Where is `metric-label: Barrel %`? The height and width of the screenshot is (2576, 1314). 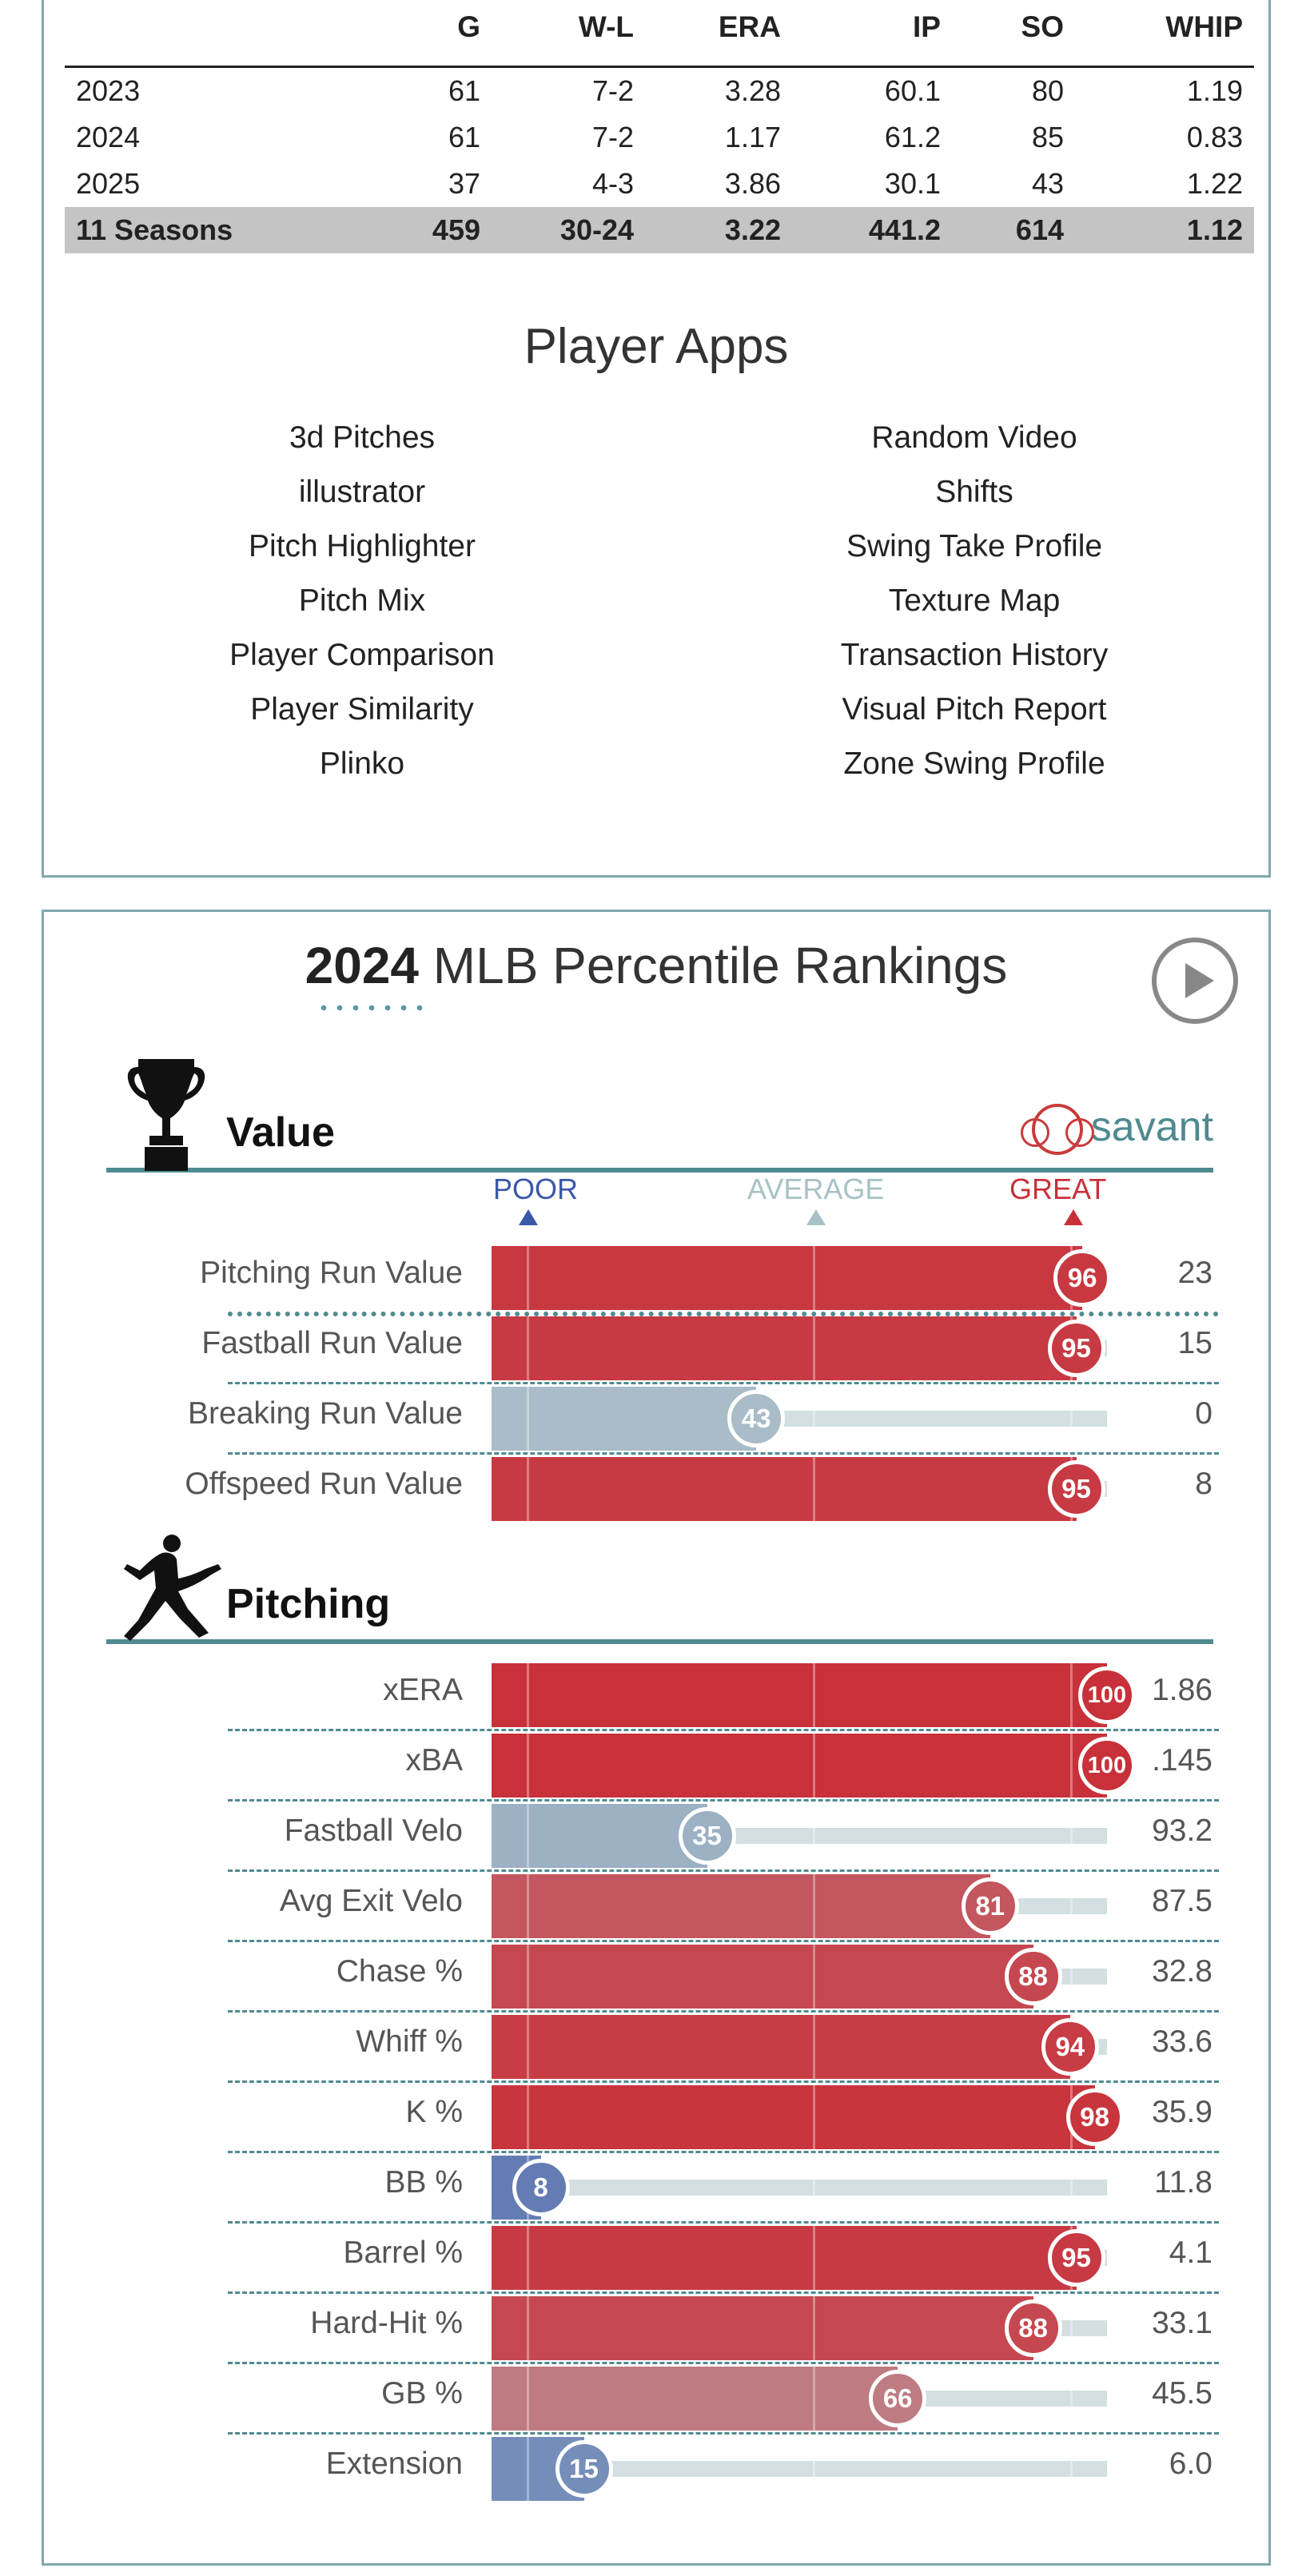 metric-label: Barrel % is located at coordinates (403, 2253).